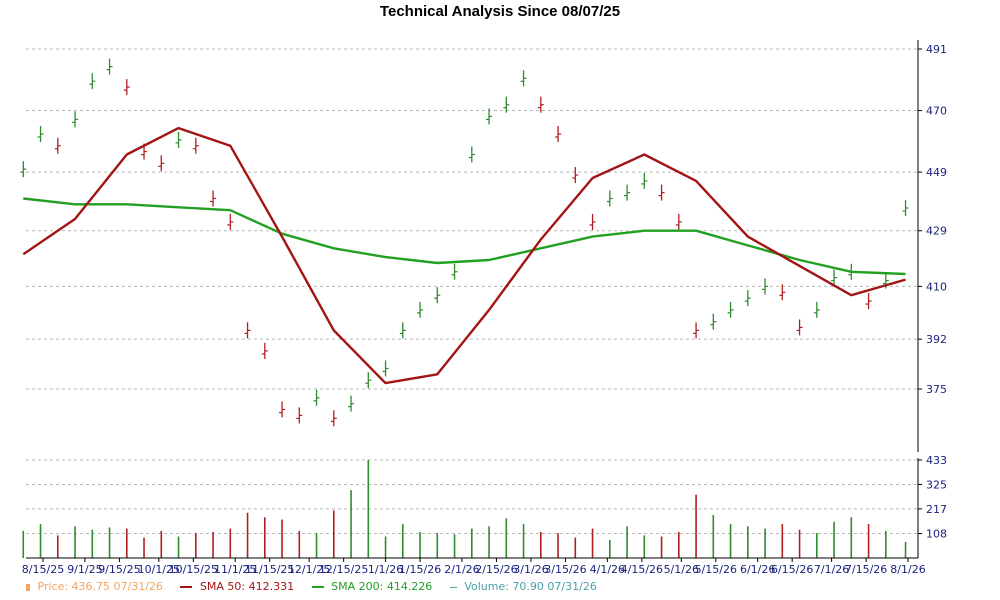  What do you see at coordinates (43, 569) in the screenshot?
I see `x-tick-label: 8/15/25` at bounding box center [43, 569].